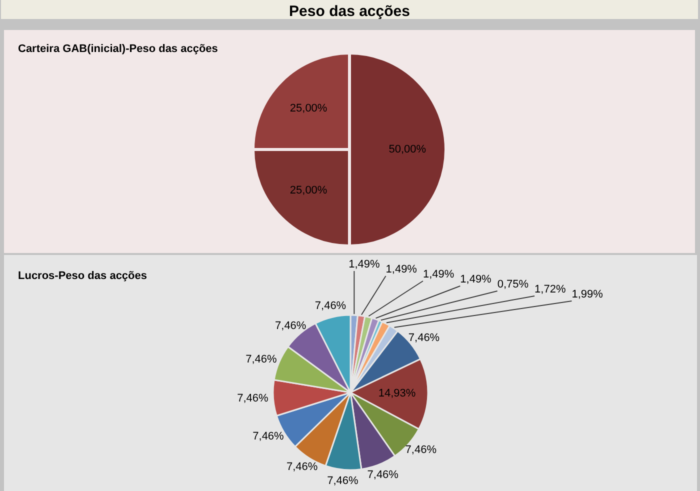  Describe the element at coordinates (513, 284) in the screenshot. I see `data-label: 0,75%` at that location.